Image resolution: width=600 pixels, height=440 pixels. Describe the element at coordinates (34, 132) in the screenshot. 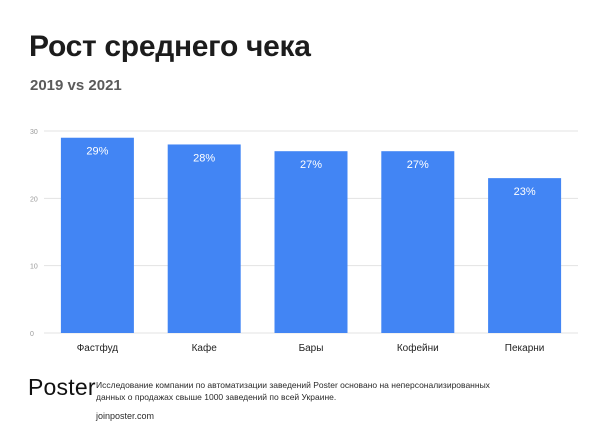

I see `y-tick-label: 30` at that location.